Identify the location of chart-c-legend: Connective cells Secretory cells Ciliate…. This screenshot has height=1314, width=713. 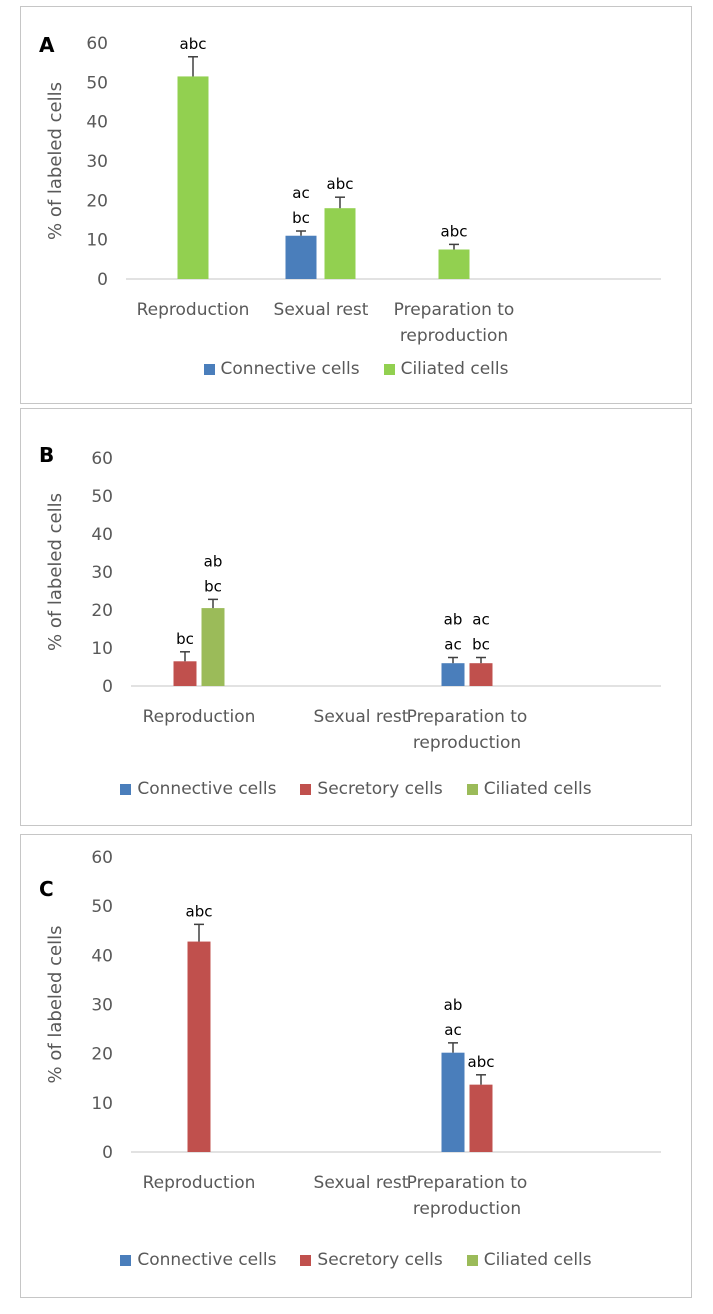
(356, 1260).